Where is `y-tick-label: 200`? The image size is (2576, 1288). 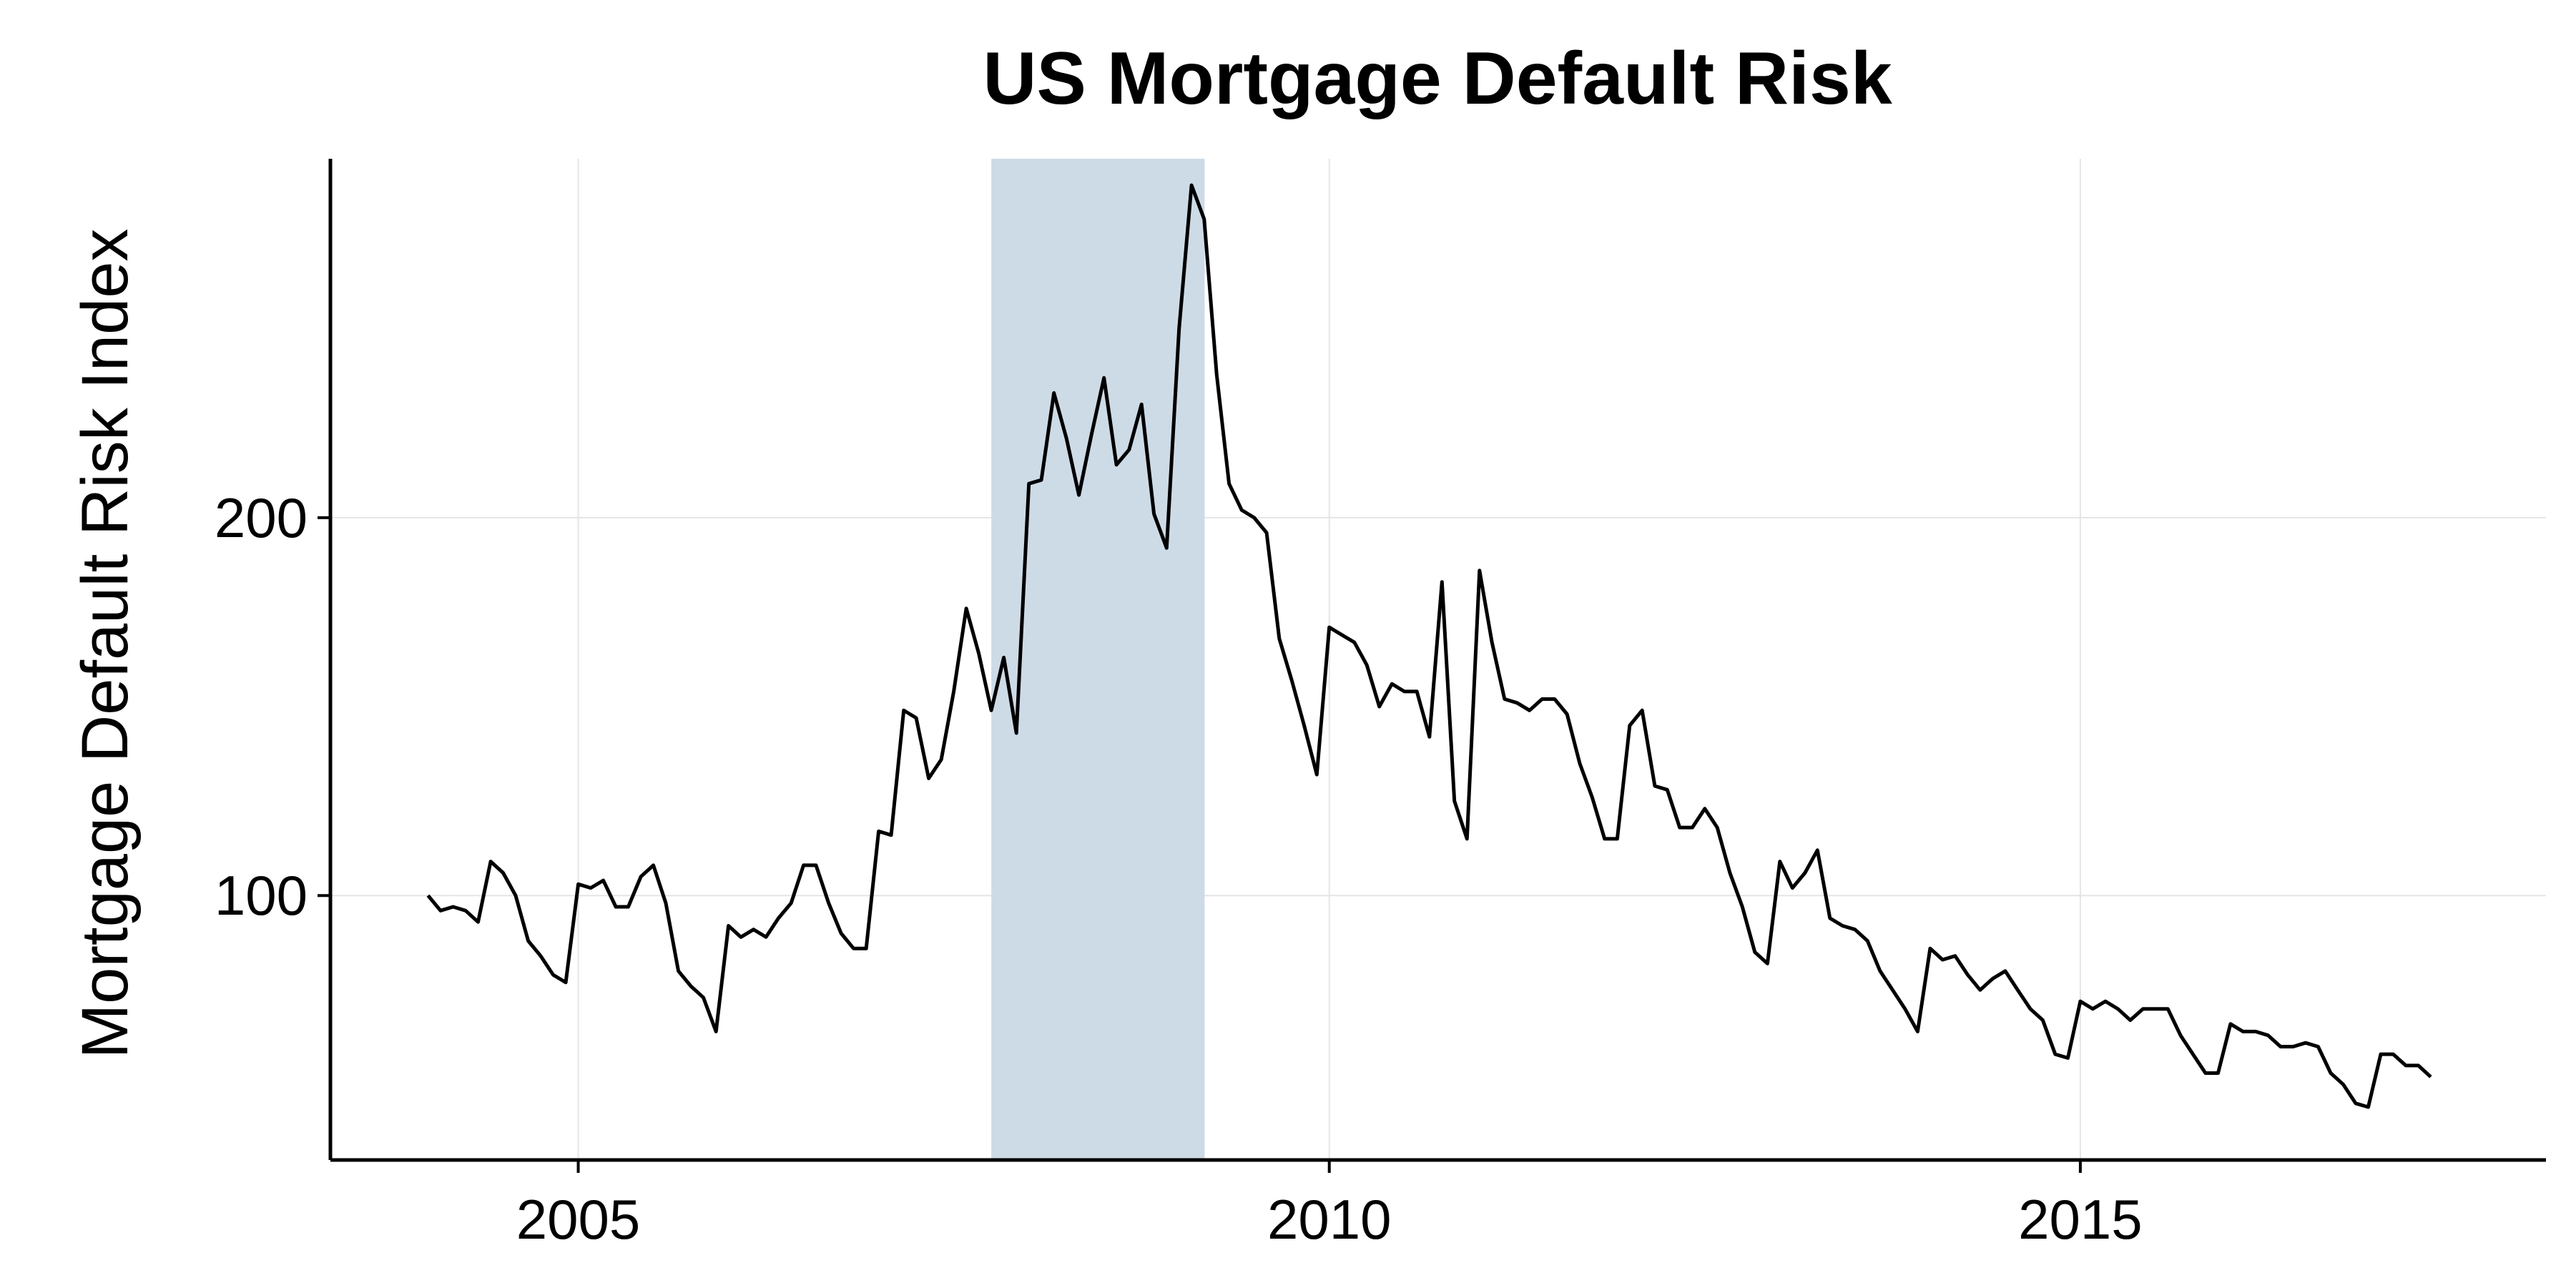
y-tick-label: 200 is located at coordinates (261, 517).